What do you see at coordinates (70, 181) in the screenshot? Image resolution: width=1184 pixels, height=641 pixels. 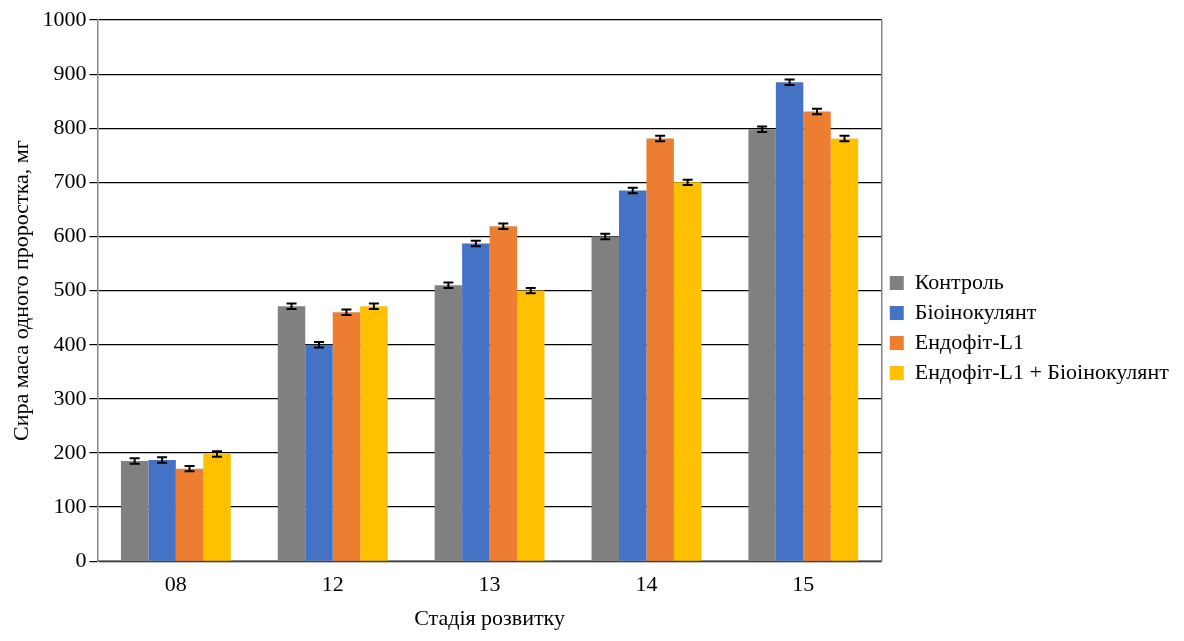 I see `y-tick-label: 700` at bounding box center [70, 181].